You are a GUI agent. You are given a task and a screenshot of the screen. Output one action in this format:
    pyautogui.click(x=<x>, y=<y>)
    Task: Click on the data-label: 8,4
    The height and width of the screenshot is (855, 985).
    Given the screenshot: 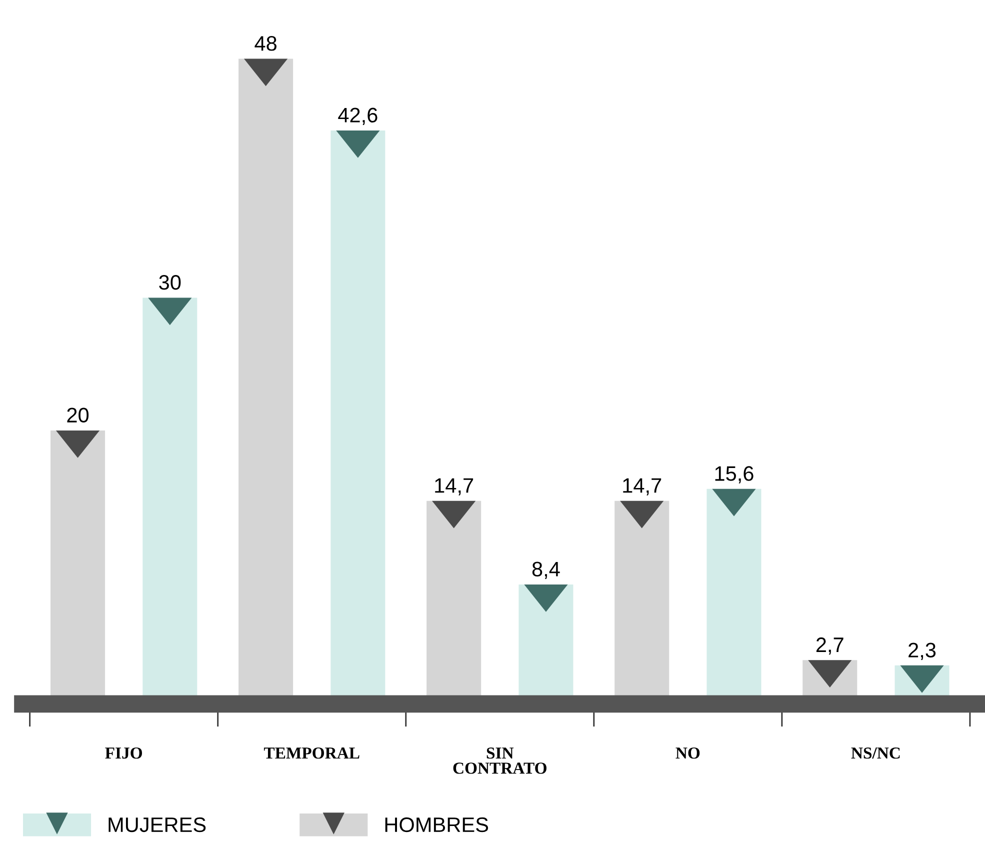 What is the action you would take?
    pyautogui.click(x=546, y=570)
    